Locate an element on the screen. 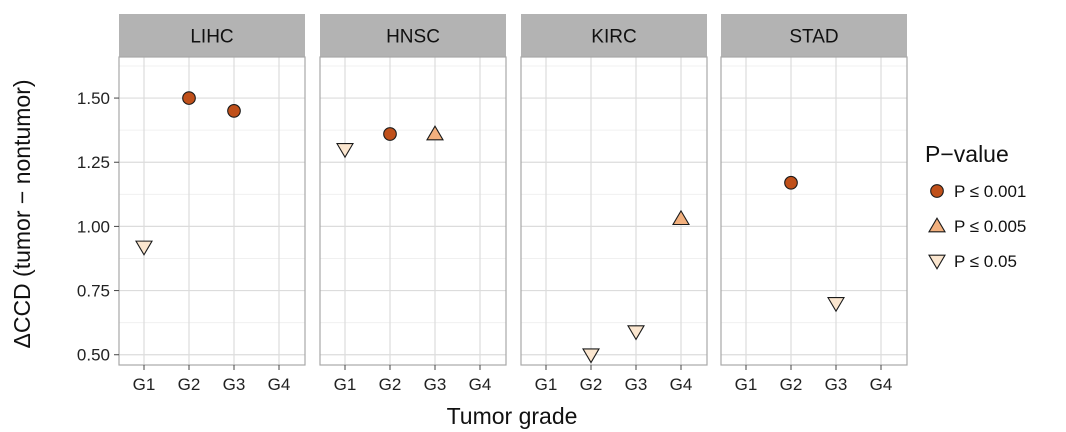 This screenshot has height=432, width=1066. legend-item: P ≤ 0.005 is located at coordinates (977, 226).